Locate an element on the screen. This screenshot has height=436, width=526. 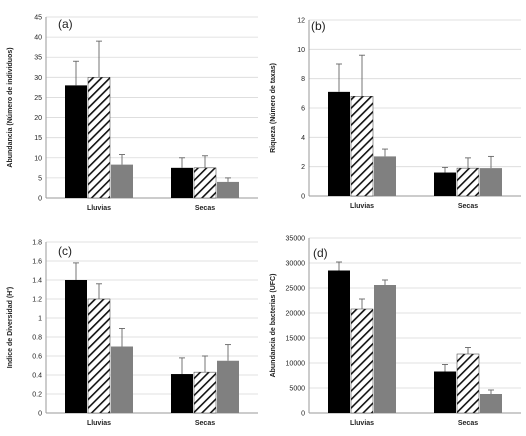
y-tick-label: 10000 is located at coordinates (296, 364).